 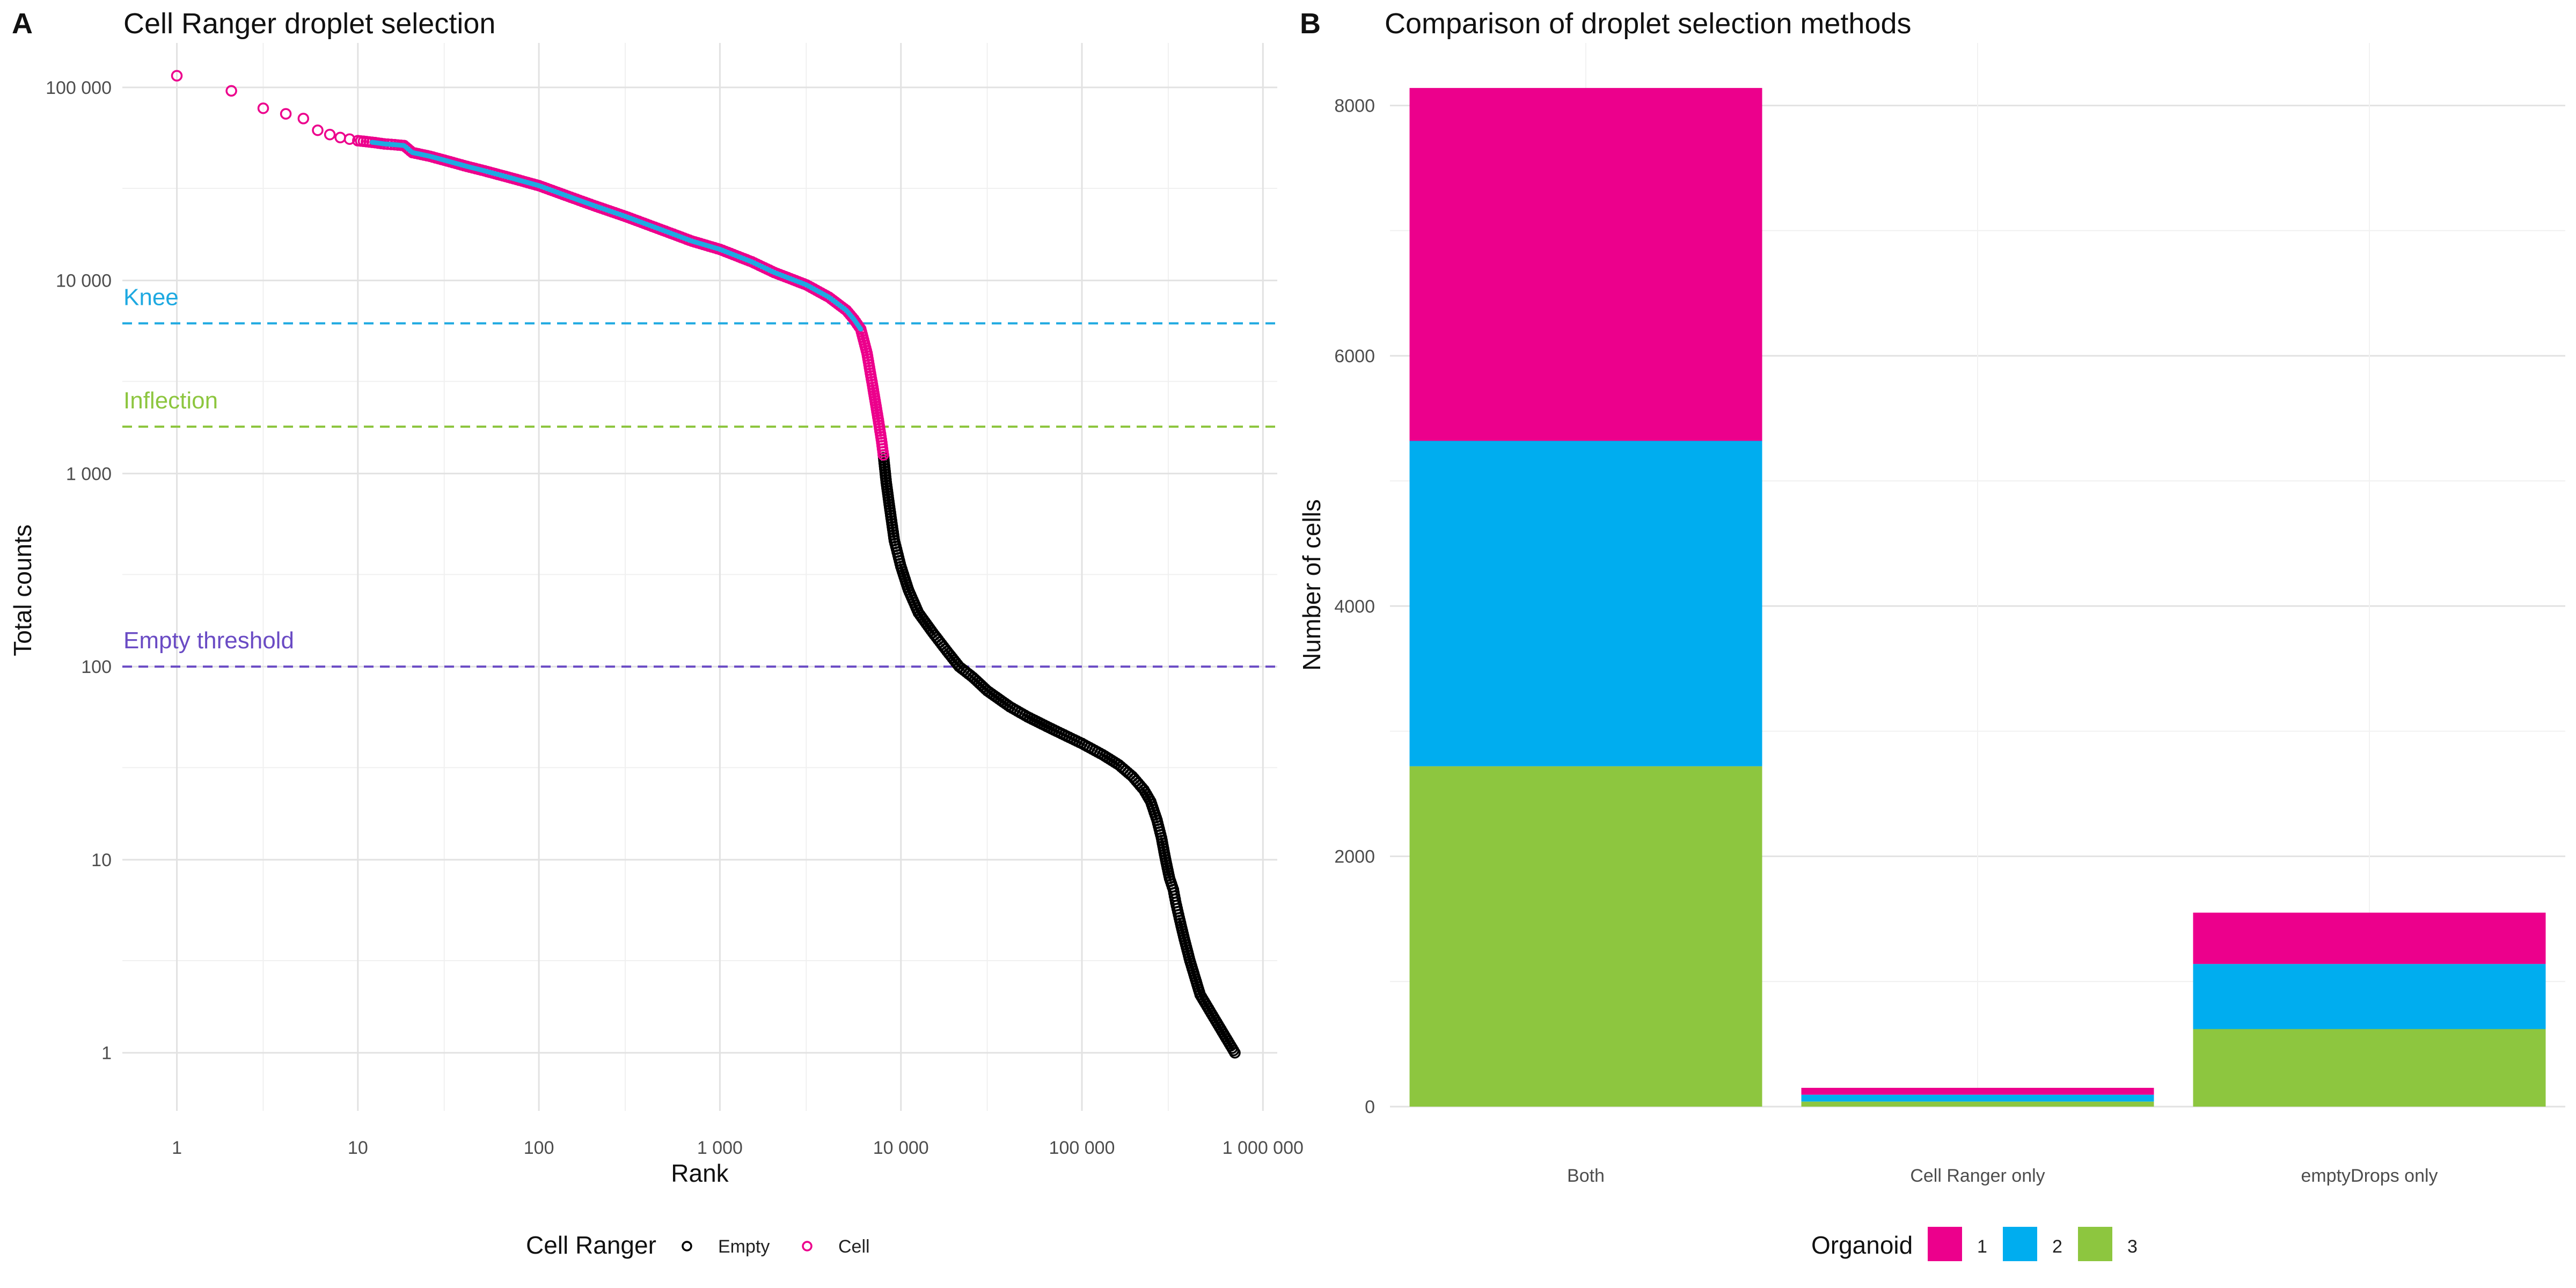 What do you see at coordinates (177, 1148) in the screenshot?
I see `x-tick-label: 1` at bounding box center [177, 1148].